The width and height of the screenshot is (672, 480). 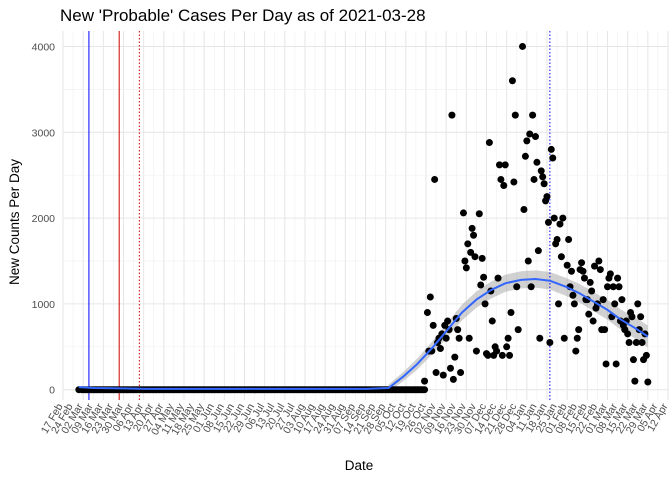 What do you see at coordinates (44, 305) in the screenshot?
I see `y-tick-label: 1000` at bounding box center [44, 305].